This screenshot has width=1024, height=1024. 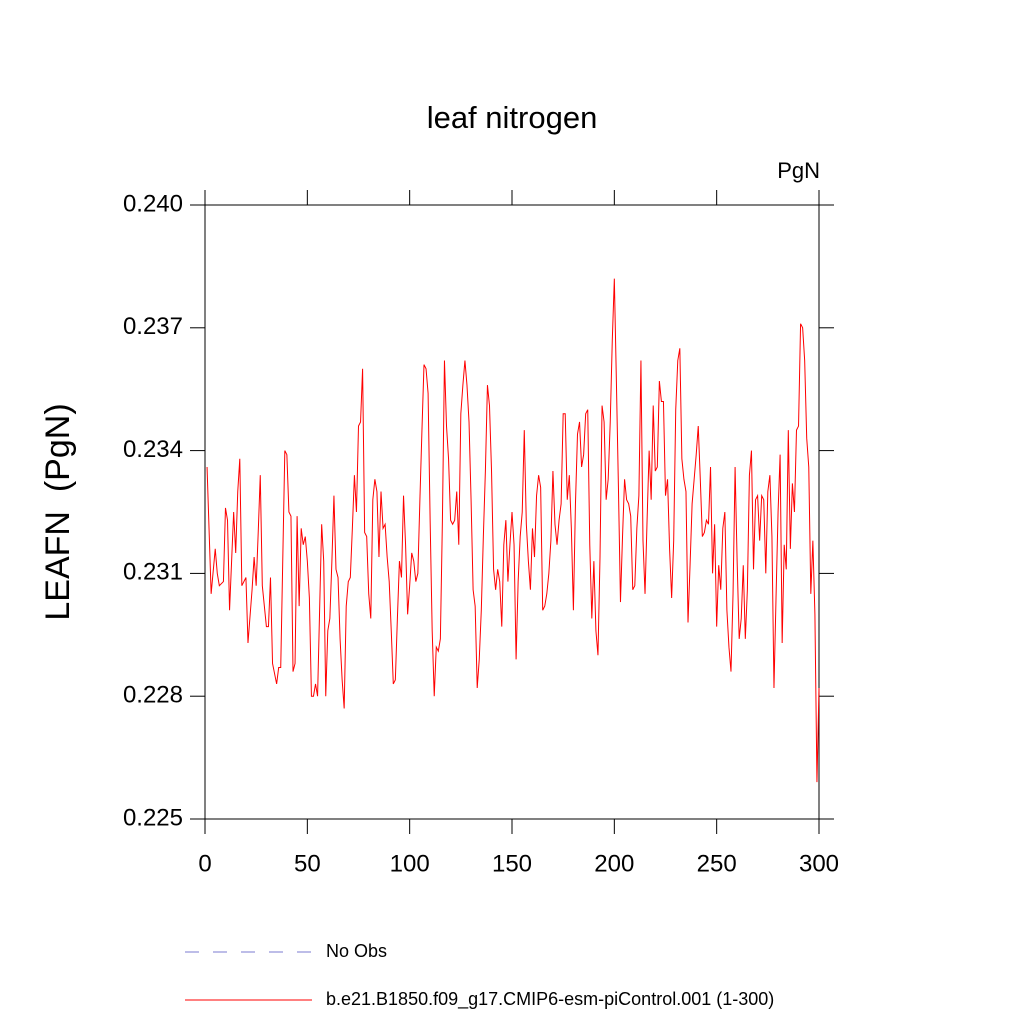 I want to click on y-axis-label: LEAFN (PgN), so click(x=58, y=511).